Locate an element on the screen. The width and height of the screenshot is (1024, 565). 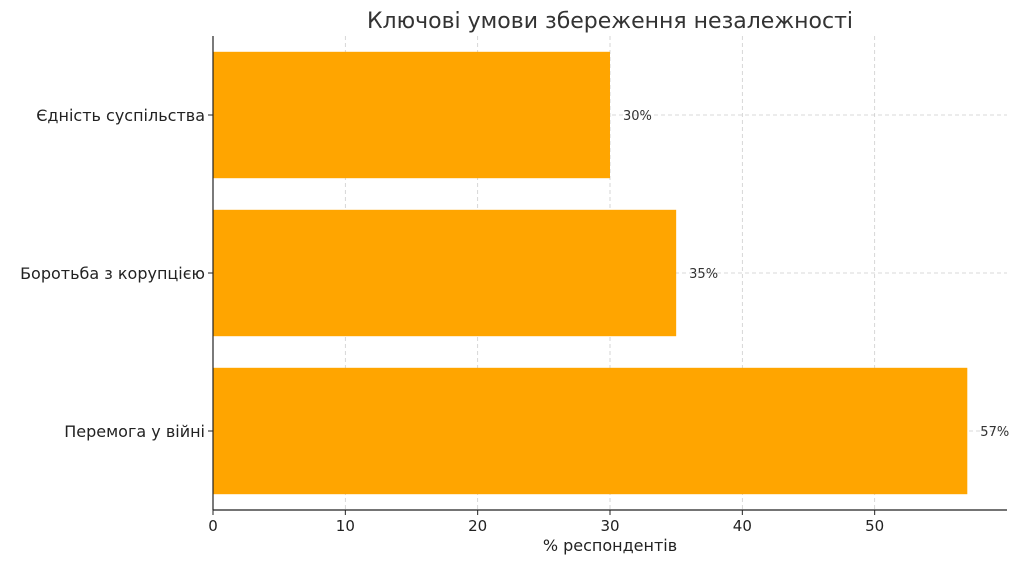
x-tick-label: 0 is located at coordinates (213, 526).